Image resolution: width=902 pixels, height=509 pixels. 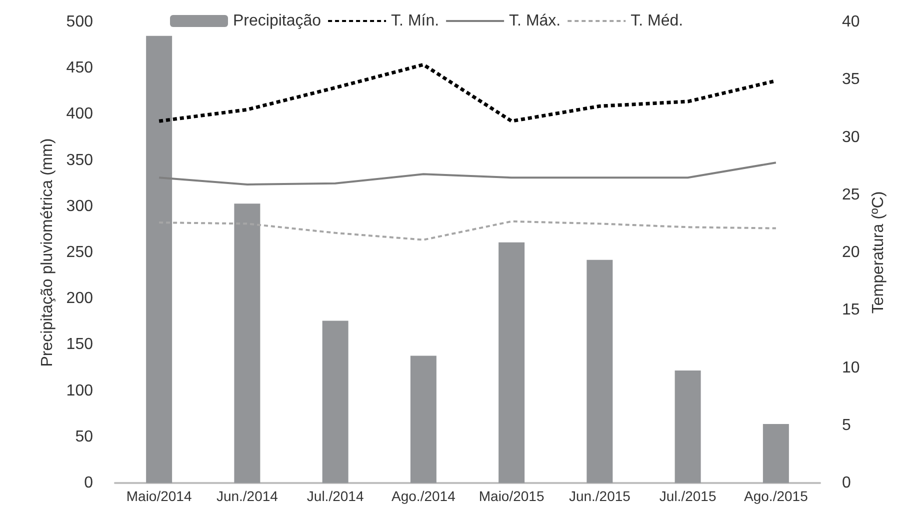 I want to click on x-tick-label: Ago./2014, so click(x=424, y=496).